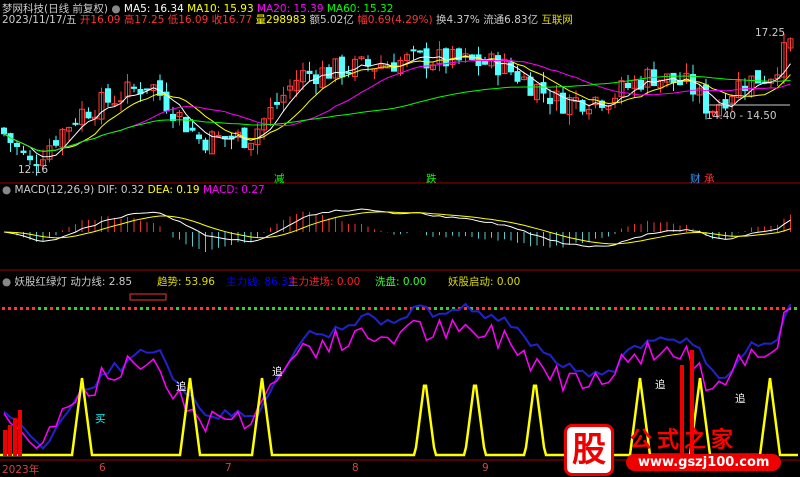 The width and height of the screenshot is (800, 477). I want to click on open: 开16.09, so click(100, 20).